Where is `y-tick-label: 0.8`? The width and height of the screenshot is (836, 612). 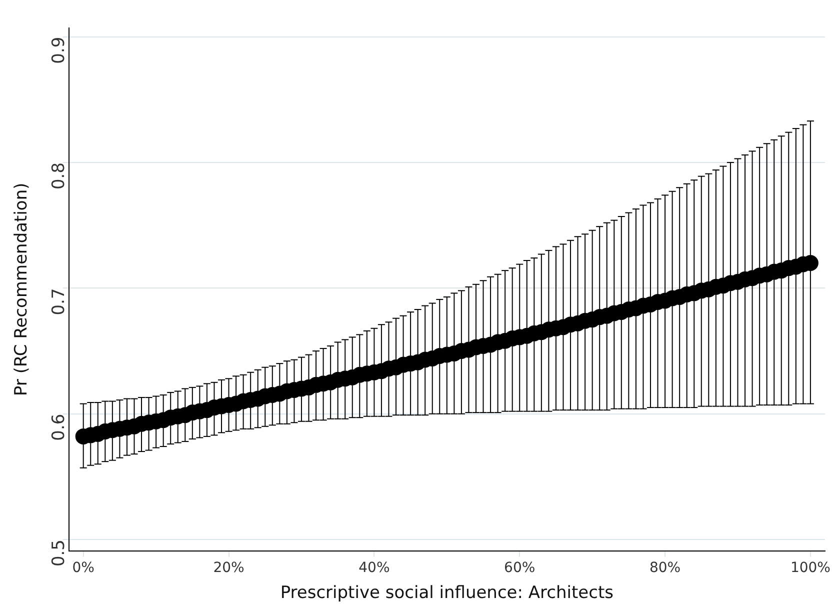
y-tick-label: 0.8 is located at coordinates (59, 176).